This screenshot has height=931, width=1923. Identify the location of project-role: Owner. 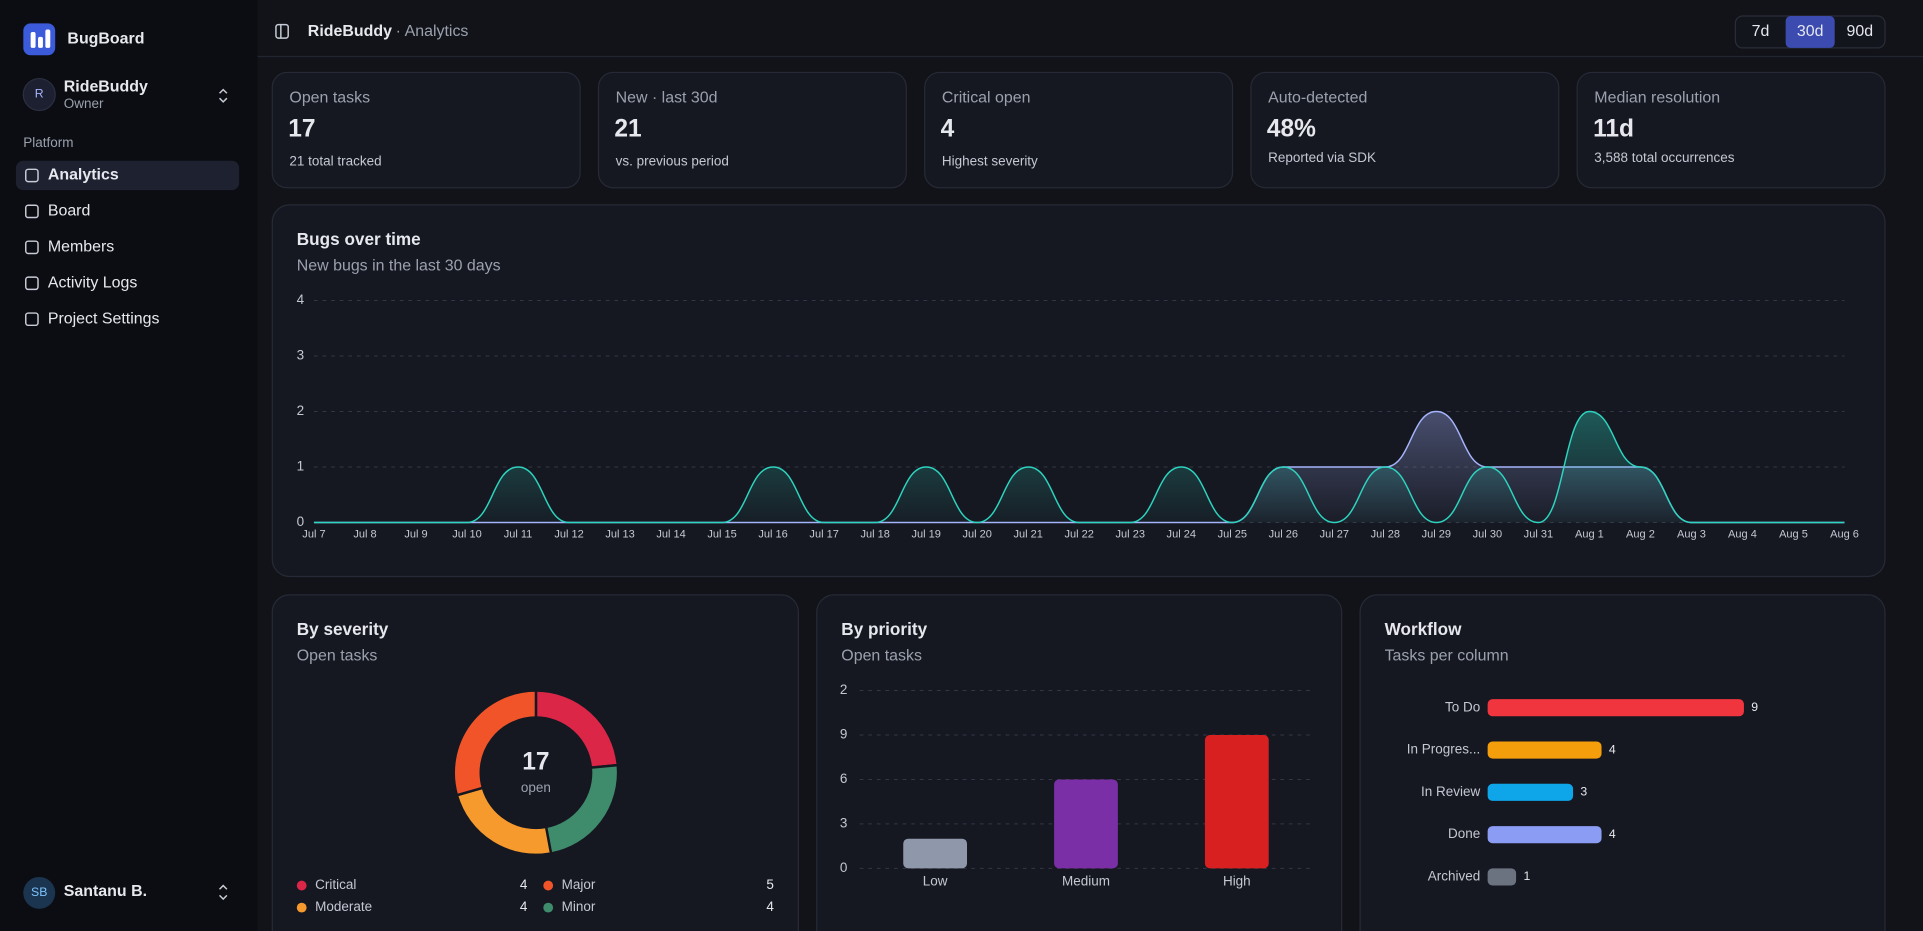
(84, 103).